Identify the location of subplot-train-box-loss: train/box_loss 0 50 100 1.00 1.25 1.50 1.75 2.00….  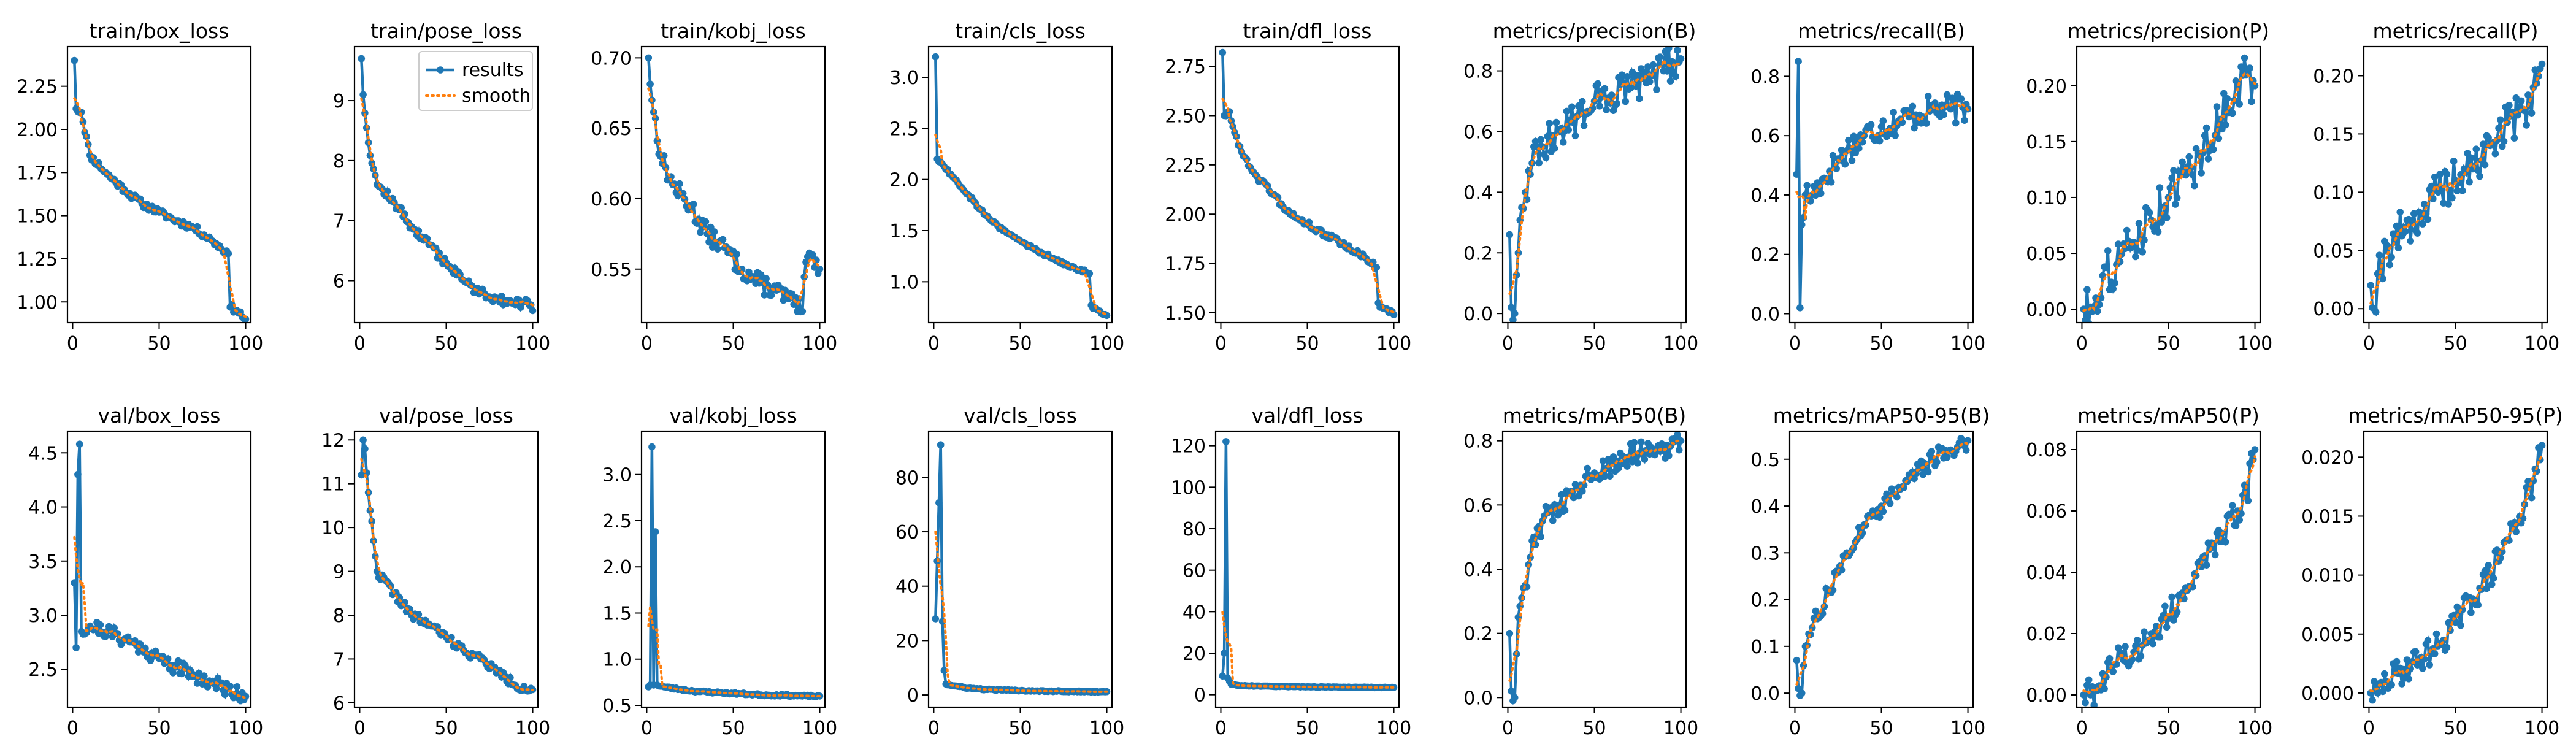
(140, 187).